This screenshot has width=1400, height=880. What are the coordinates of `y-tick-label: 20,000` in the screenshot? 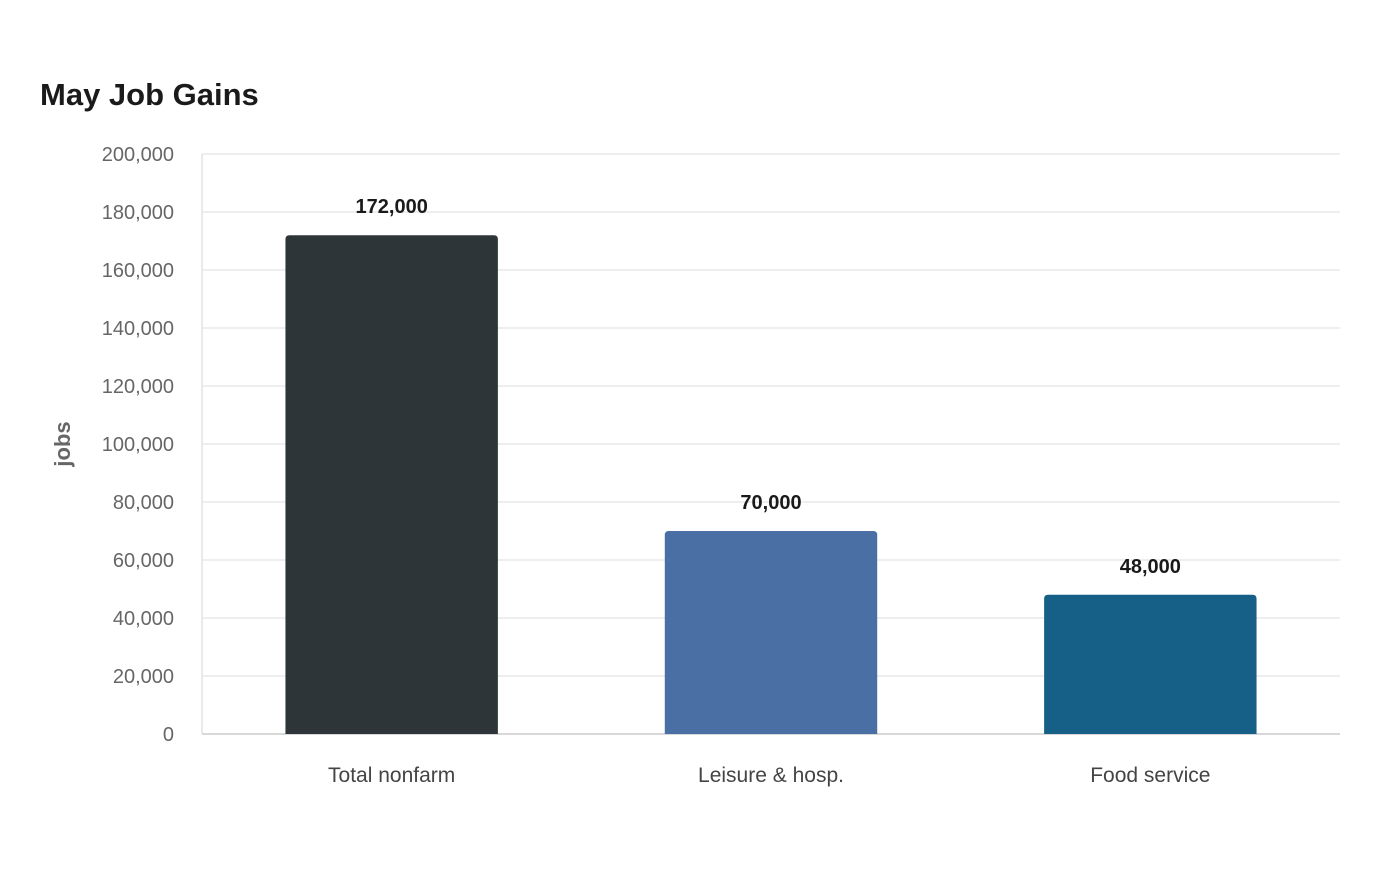 It's located at (143, 677).